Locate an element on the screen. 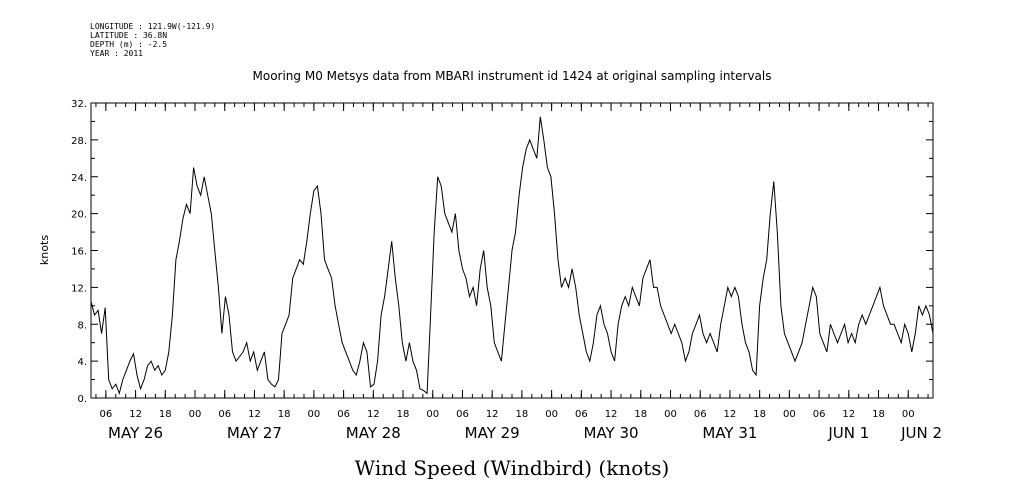 The width and height of the screenshot is (1009, 504). x-day-label: MAY 28 is located at coordinates (373, 433).